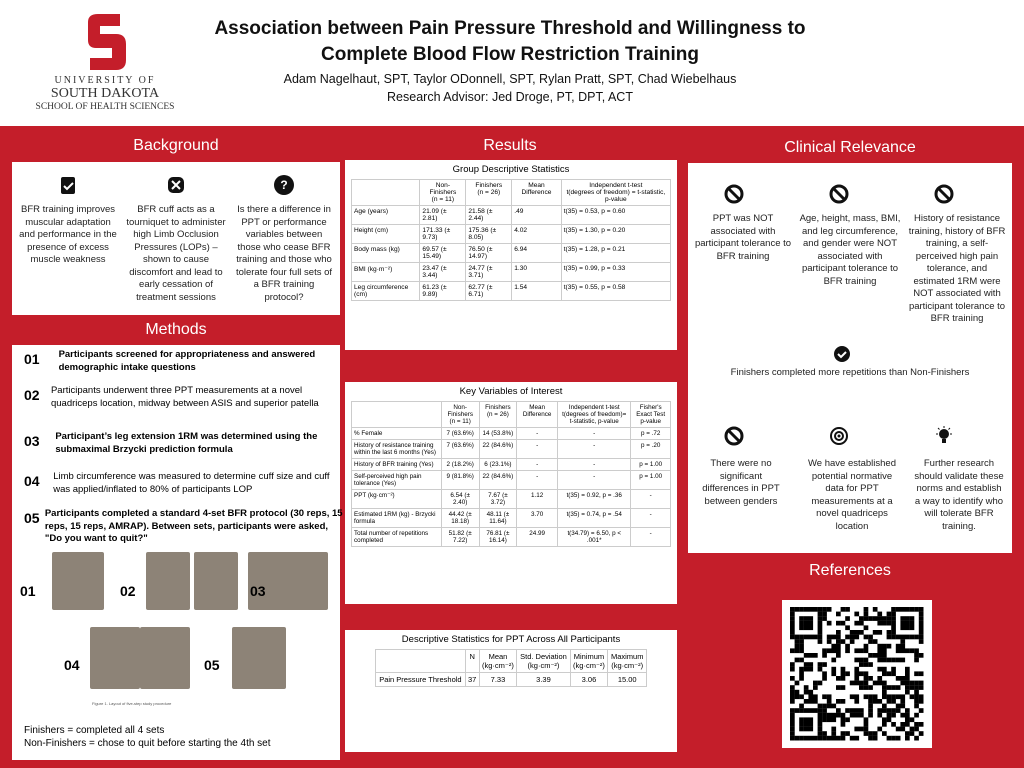 Image resolution: width=1024 pixels, height=768 pixels. Describe the element at coordinates (32, 518) in the screenshot. I see `step-number: 05` at that location.